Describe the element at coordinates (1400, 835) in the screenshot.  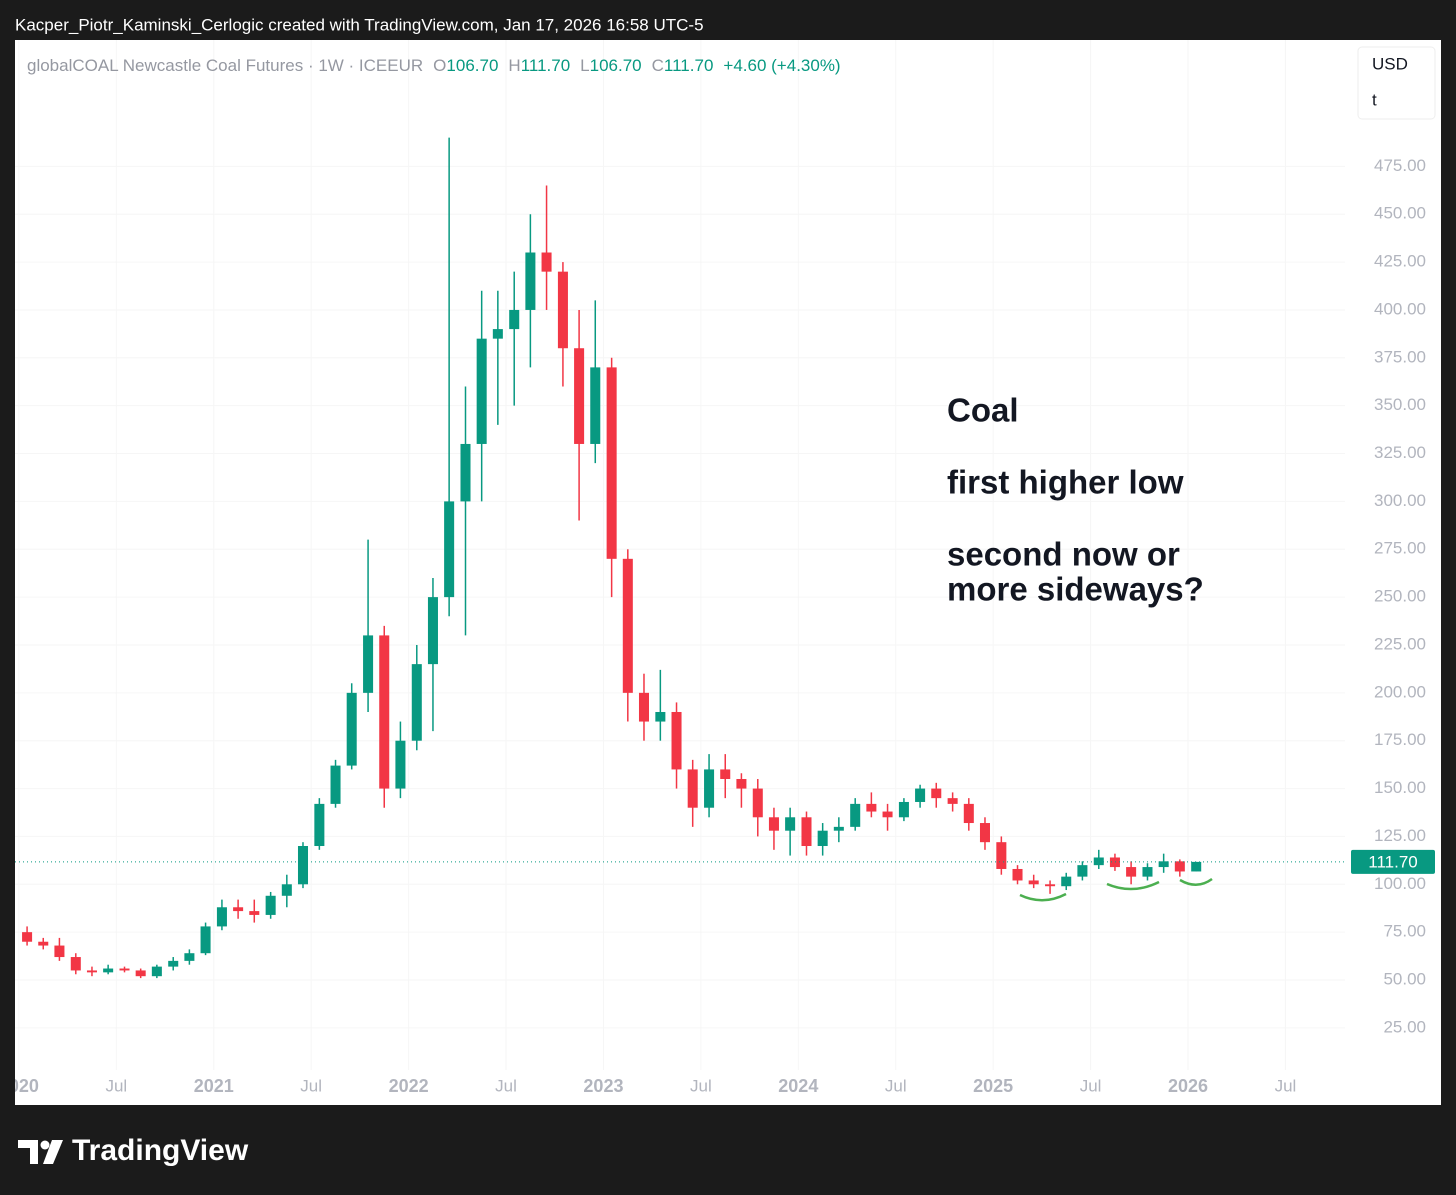
I see `y-tick-label: 125.00` at that location.